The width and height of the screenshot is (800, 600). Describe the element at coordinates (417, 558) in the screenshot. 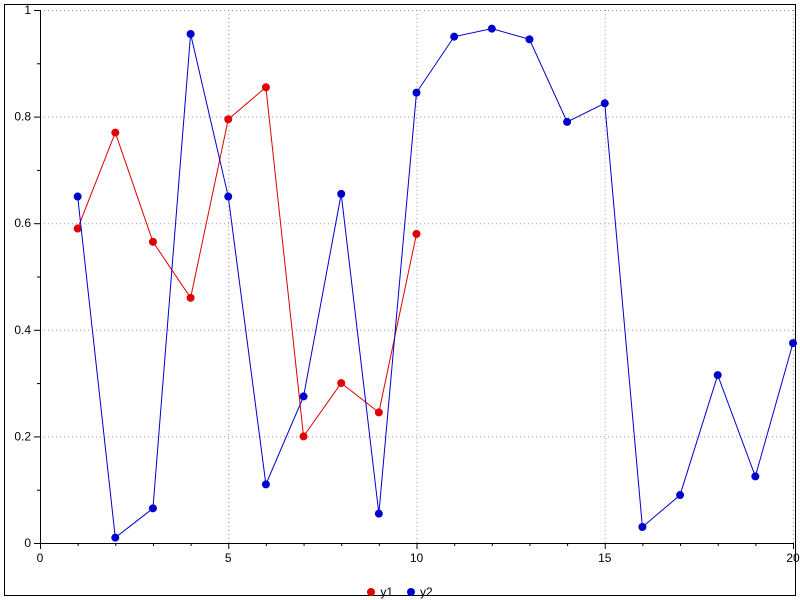

I see `x-tick-label: 10` at that location.